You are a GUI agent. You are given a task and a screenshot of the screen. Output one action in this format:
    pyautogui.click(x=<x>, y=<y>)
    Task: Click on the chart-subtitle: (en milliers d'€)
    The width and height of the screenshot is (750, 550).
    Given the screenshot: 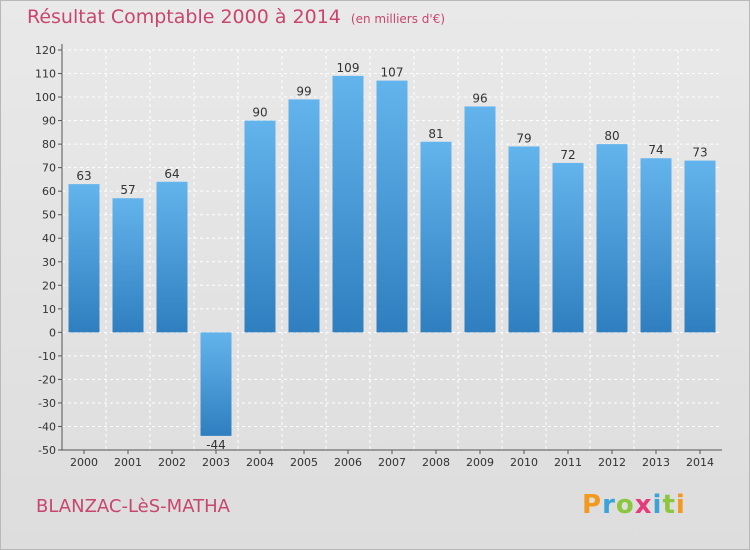 What is the action you would take?
    pyautogui.click(x=398, y=19)
    